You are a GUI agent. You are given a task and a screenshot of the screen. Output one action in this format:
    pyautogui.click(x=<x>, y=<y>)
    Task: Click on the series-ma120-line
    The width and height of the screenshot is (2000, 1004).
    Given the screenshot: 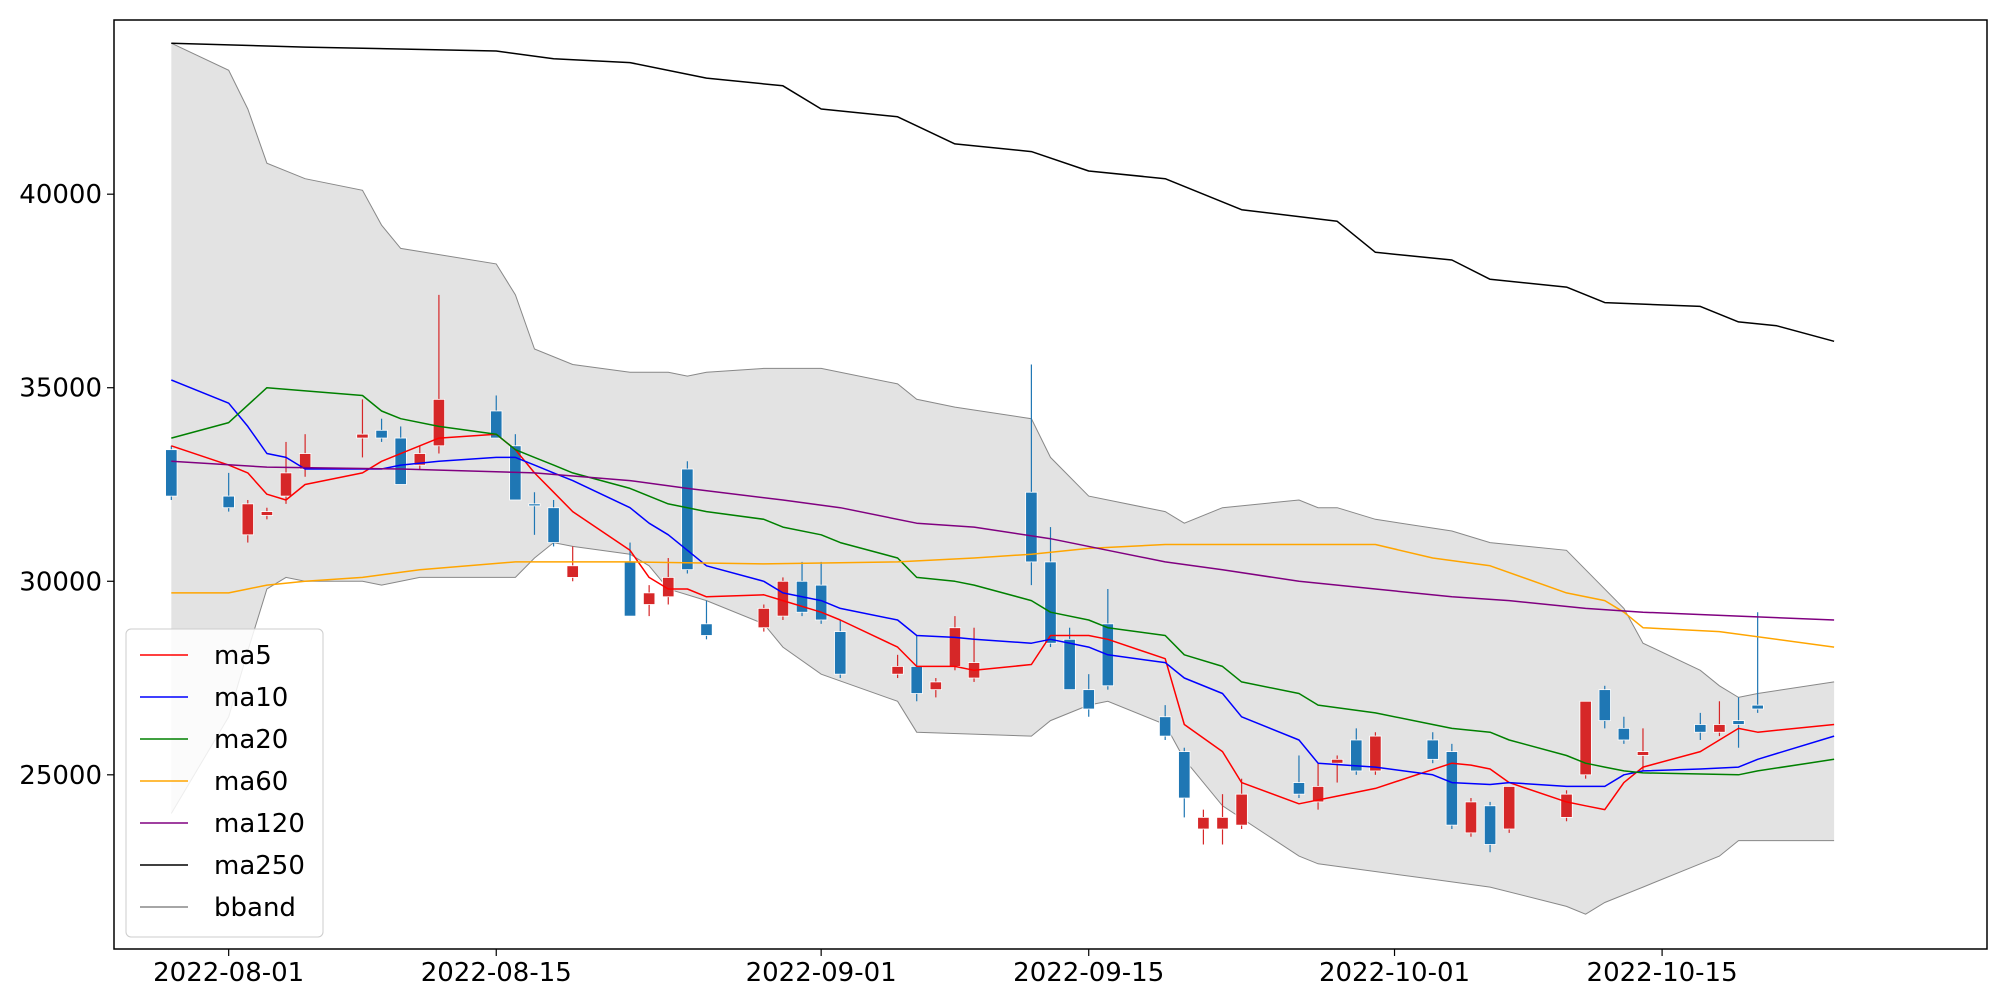 What is the action you would take?
    pyautogui.click(x=1003, y=540)
    